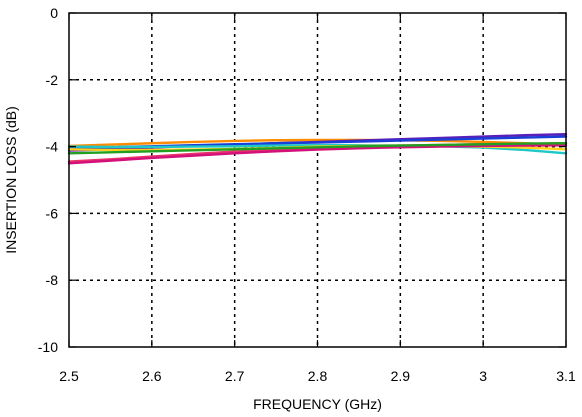  Describe the element at coordinates (401, 376) in the screenshot. I see `x-tick-label: 2.9` at that location.